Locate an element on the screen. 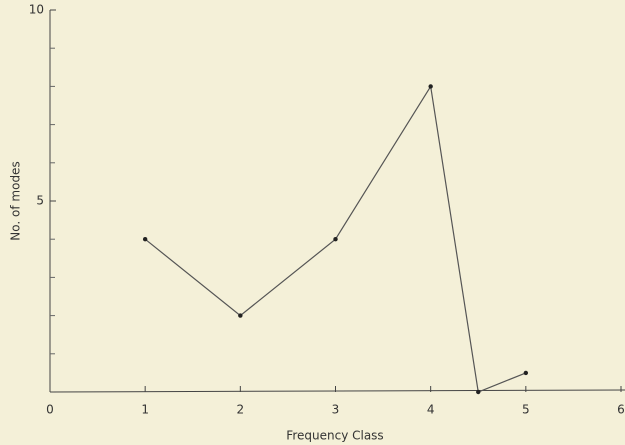 This screenshot has height=445, width=625. x-tick-label: 2 is located at coordinates (241, 410).